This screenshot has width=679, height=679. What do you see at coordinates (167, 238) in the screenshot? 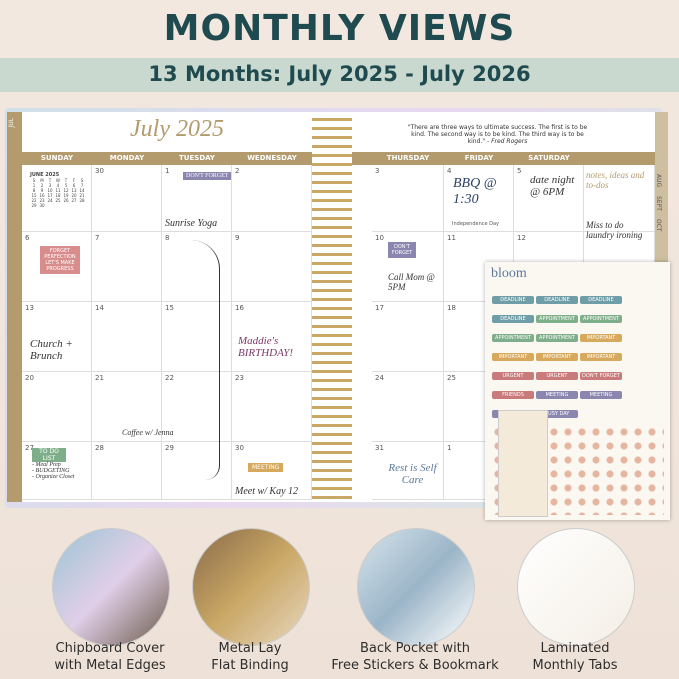
I see `date: 8` at bounding box center [167, 238].